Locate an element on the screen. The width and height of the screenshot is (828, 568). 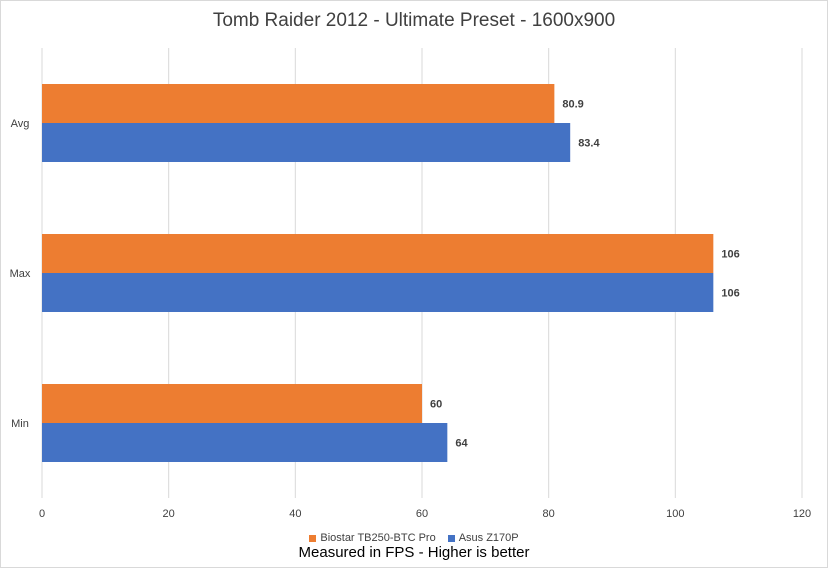
legend-swatch-asus is located at coordinates (451, 538).